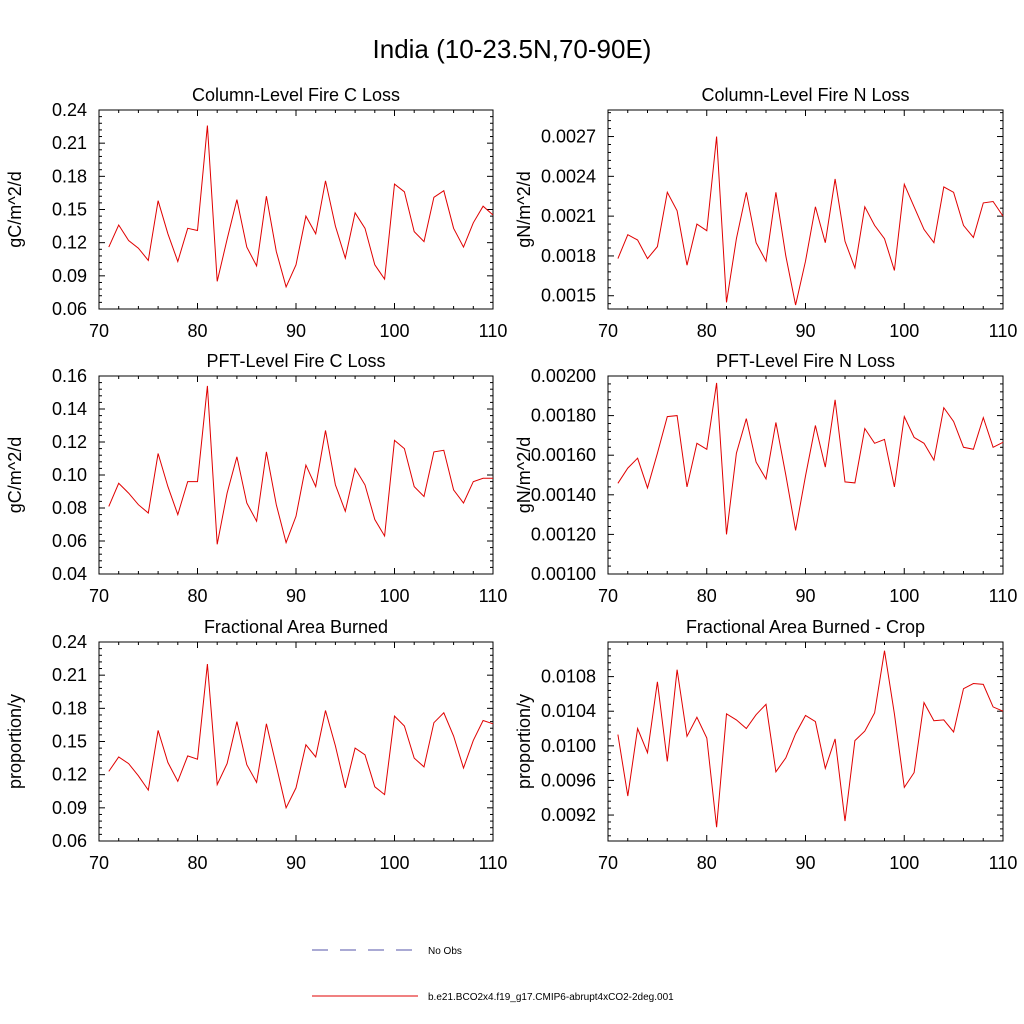 This screenshot has width=1024, height=1024. I want to click on y-tick-label: 0.0100, so click(568, 746).